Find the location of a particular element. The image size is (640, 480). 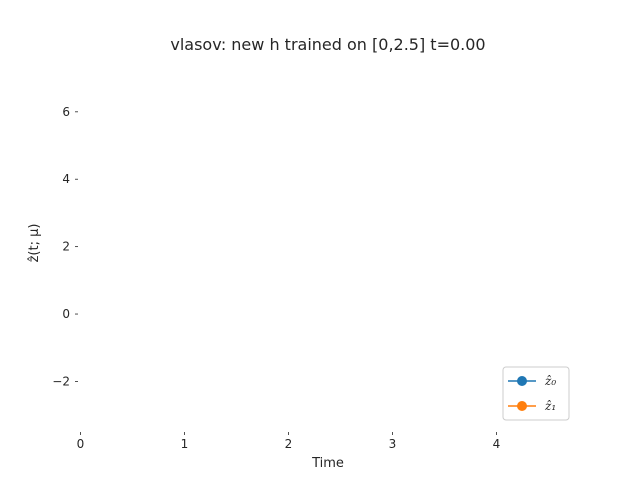

x-tick-label: 4 is located at coordinates (497, 444).